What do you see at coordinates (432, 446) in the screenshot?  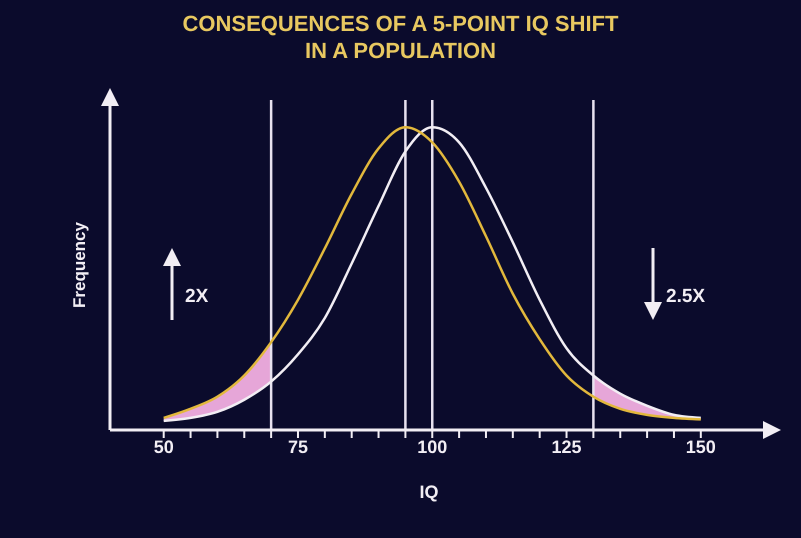 I see `x-tick-label: 100` at bounding box center [432, 446].